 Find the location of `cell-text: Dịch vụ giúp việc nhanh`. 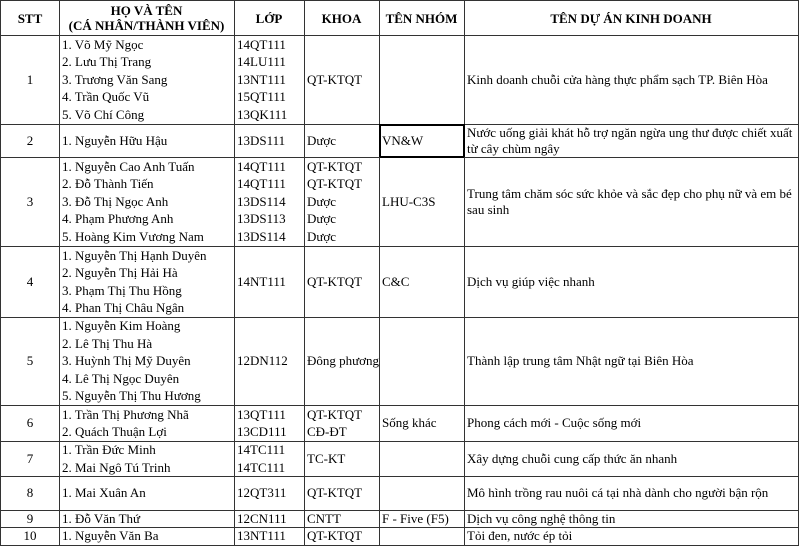

cell-text: Dịch vụ giúp việc nhanh is located at coordinates (531, 281).